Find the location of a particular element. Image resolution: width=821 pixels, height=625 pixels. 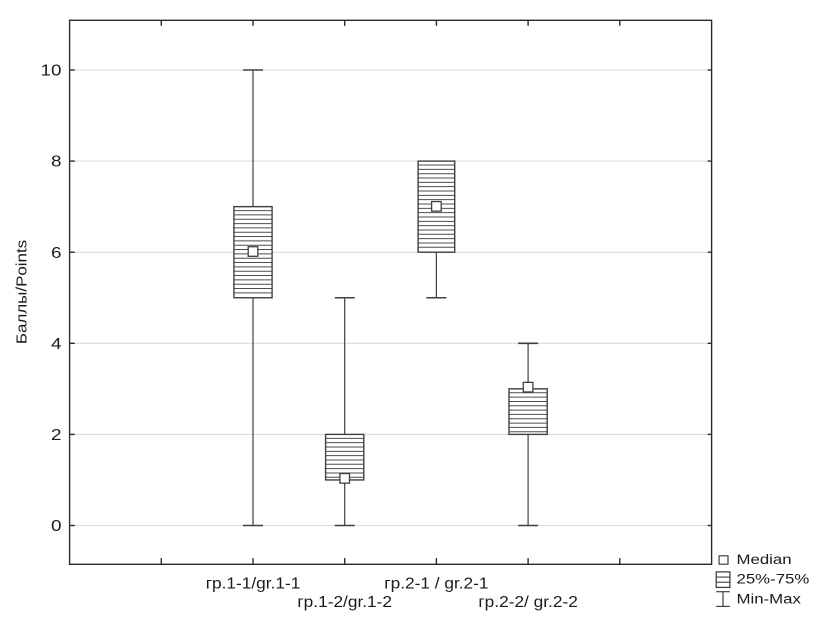

svg-text: гр.2-1 / gr.2-1 is located at coordinates (436, 583).